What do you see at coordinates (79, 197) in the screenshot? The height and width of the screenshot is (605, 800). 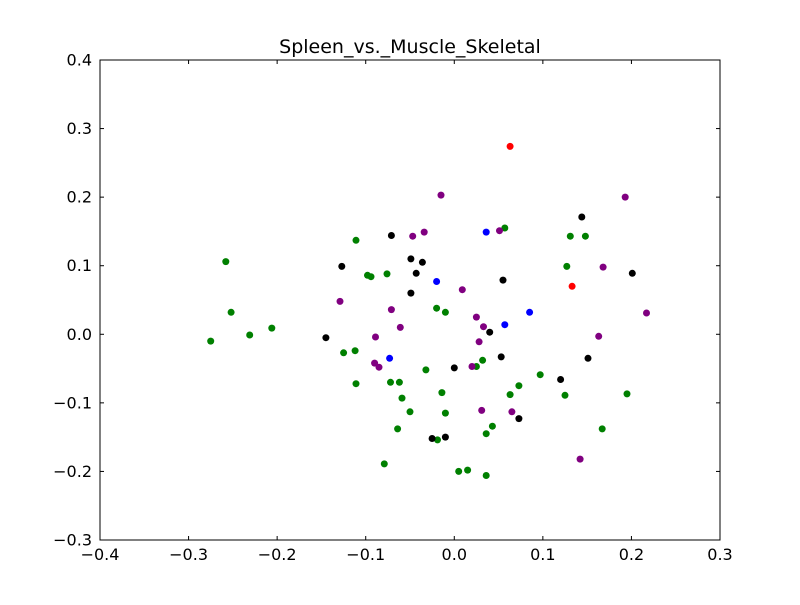 I see `y-tick-label: 0.2` at bounding box center [79, 197].